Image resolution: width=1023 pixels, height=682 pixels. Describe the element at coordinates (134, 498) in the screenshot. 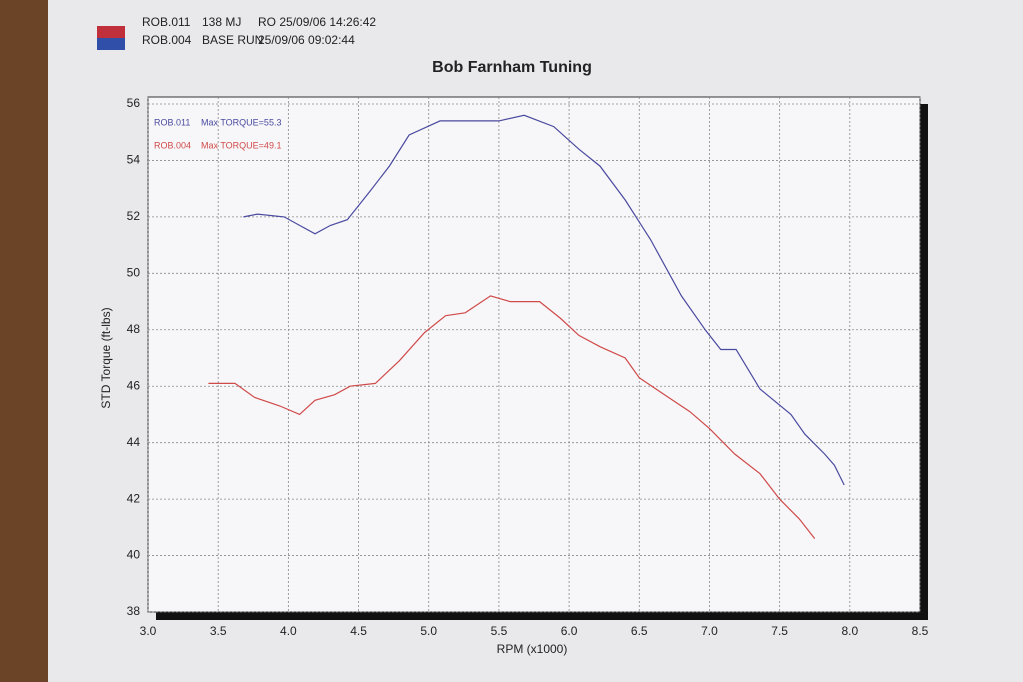

I see `y-tick-label: 42` at that location.